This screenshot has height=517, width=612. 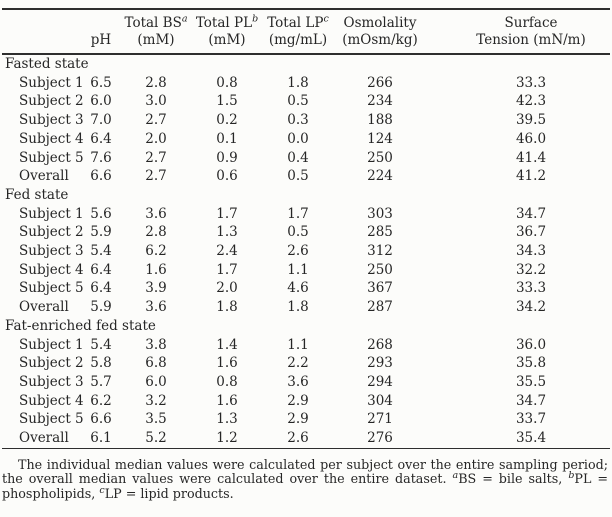 What do you see at coordinates (47, 64) in the screenshot?
I see `group-label: Fasted state` at bounding box center [47, 64].